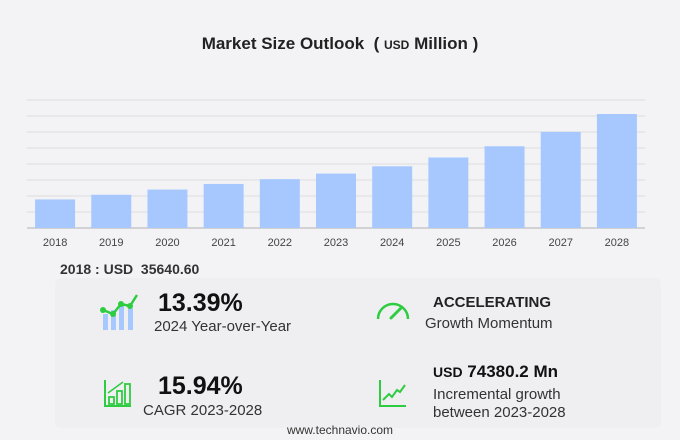 This screenshot has width=680, height=440. I want to click on bar-2028, so click(616, 171).